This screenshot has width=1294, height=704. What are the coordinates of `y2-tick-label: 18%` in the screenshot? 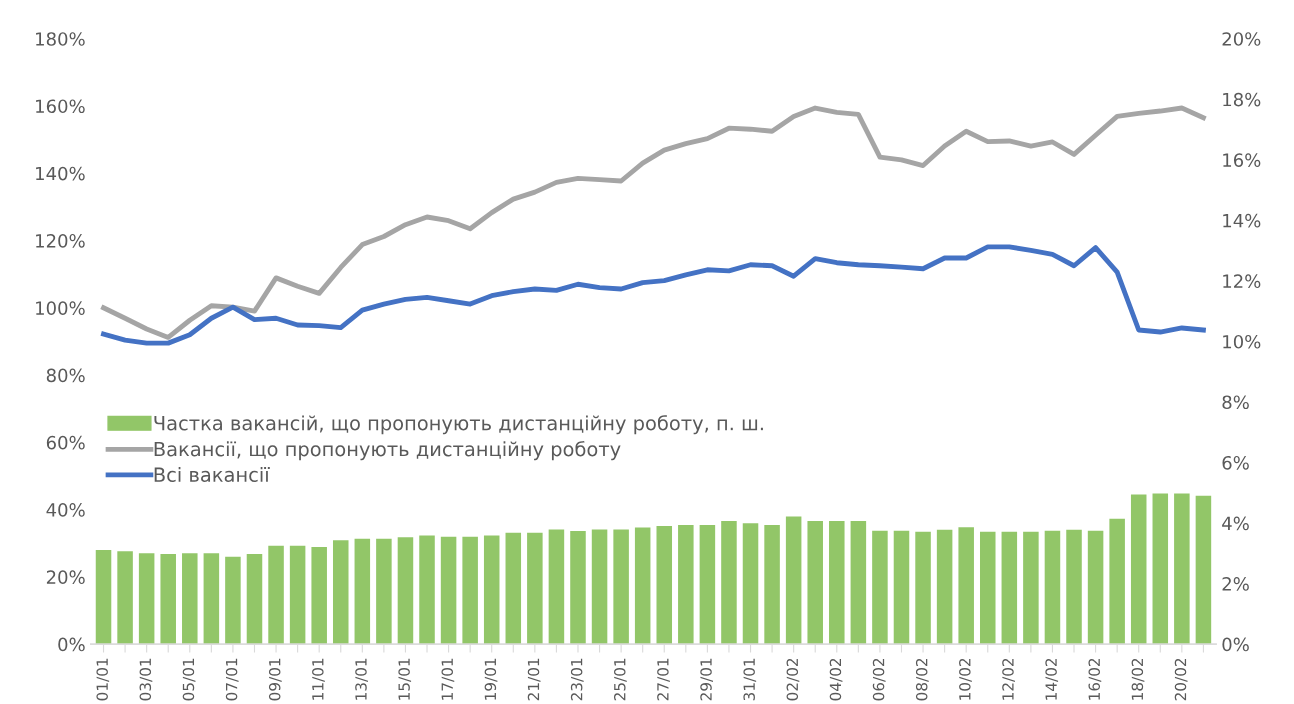 It's located at (1242, 99).